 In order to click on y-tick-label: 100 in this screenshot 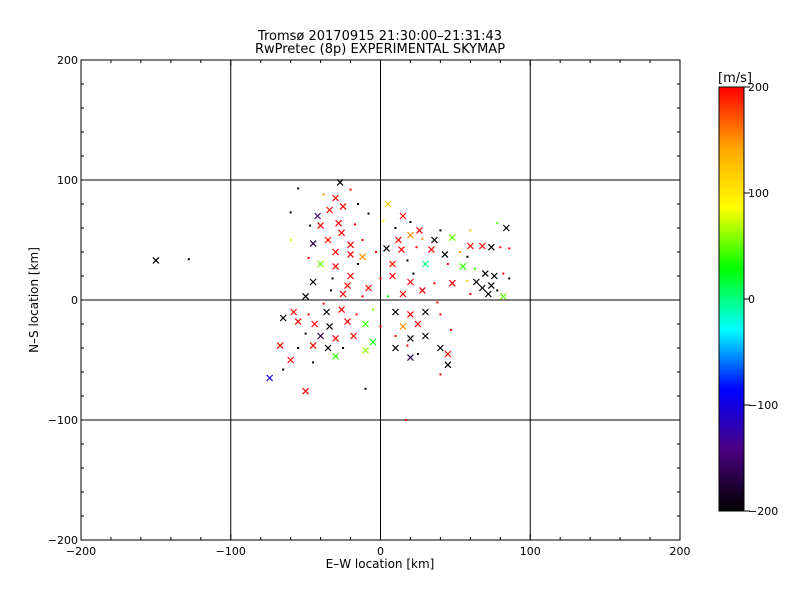, I will do `click(67, 180)`.